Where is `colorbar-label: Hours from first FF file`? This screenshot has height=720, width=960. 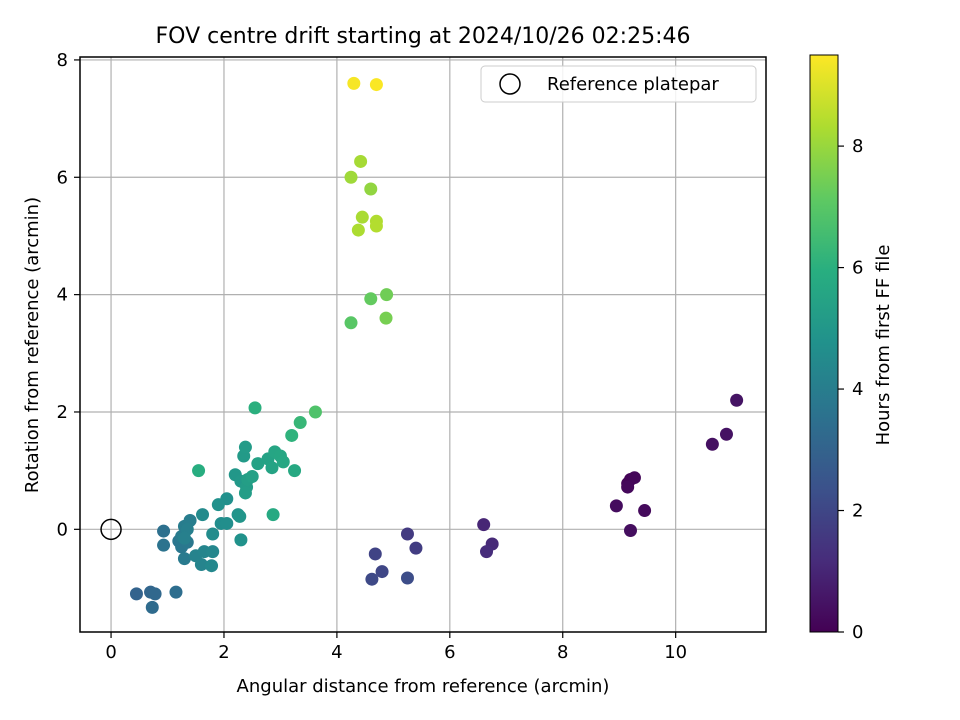 colorbar-label: Hours from first FF file is located at coordinates (883, 345).